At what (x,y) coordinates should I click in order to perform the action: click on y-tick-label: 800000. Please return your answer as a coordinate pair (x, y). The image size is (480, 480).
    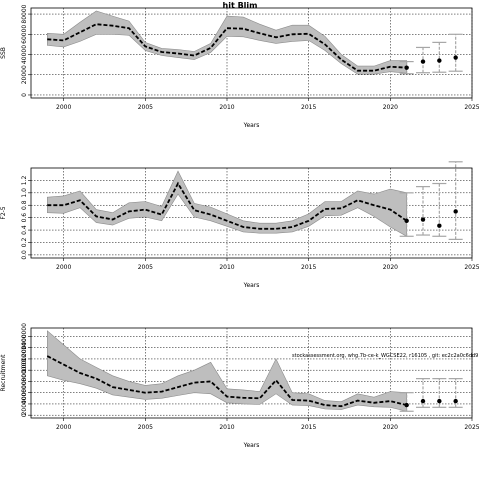
    Looking at the image, I should click on (24, 370).